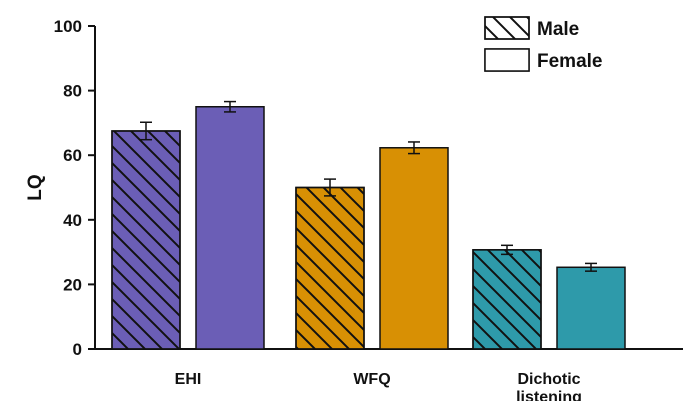 The width and height of the screenshot is (683, 406). What do you see at coordinates (72, 91) in the screenshot?
I see `y-tick-label: 80` at bounding box center [72, 91].